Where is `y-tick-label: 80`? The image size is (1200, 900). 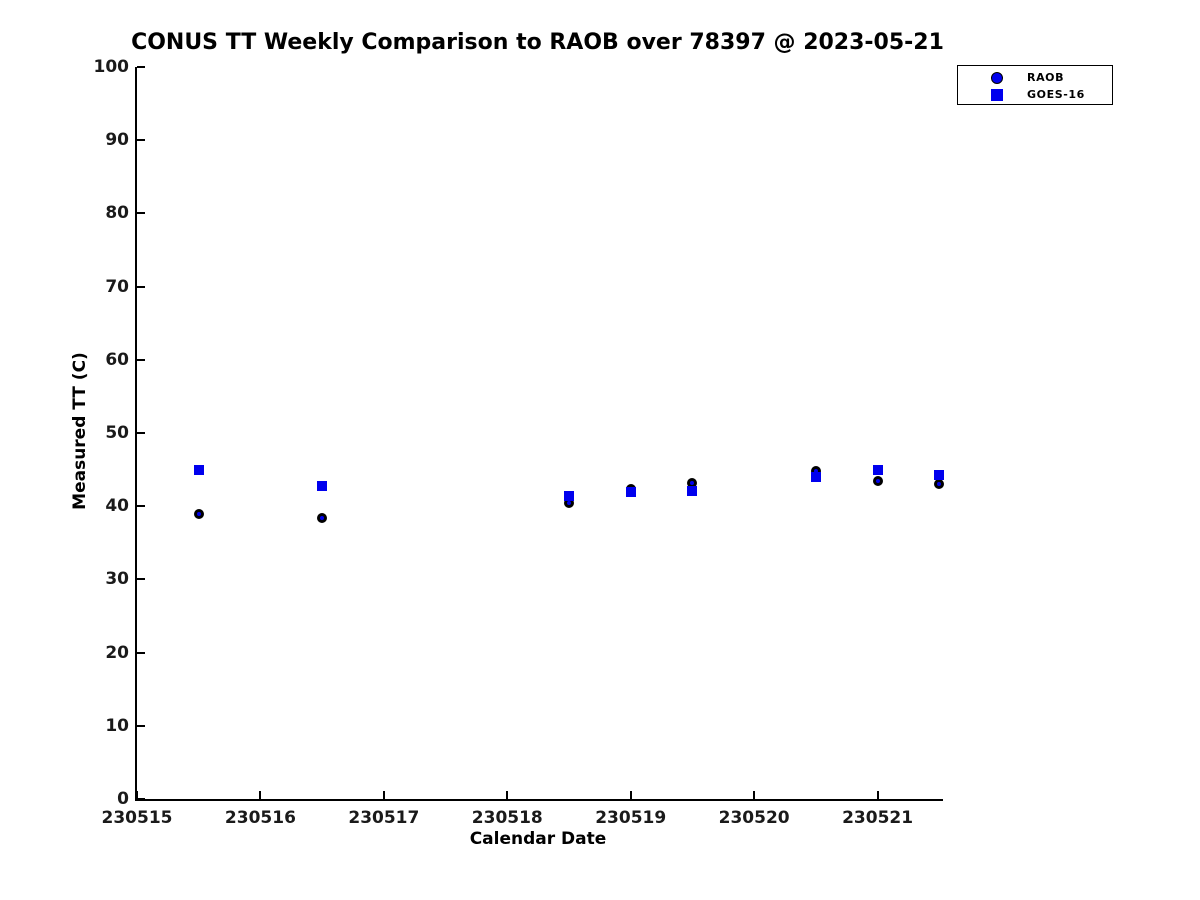 y-tick-label: 80 is located at coordinates (117, 213).